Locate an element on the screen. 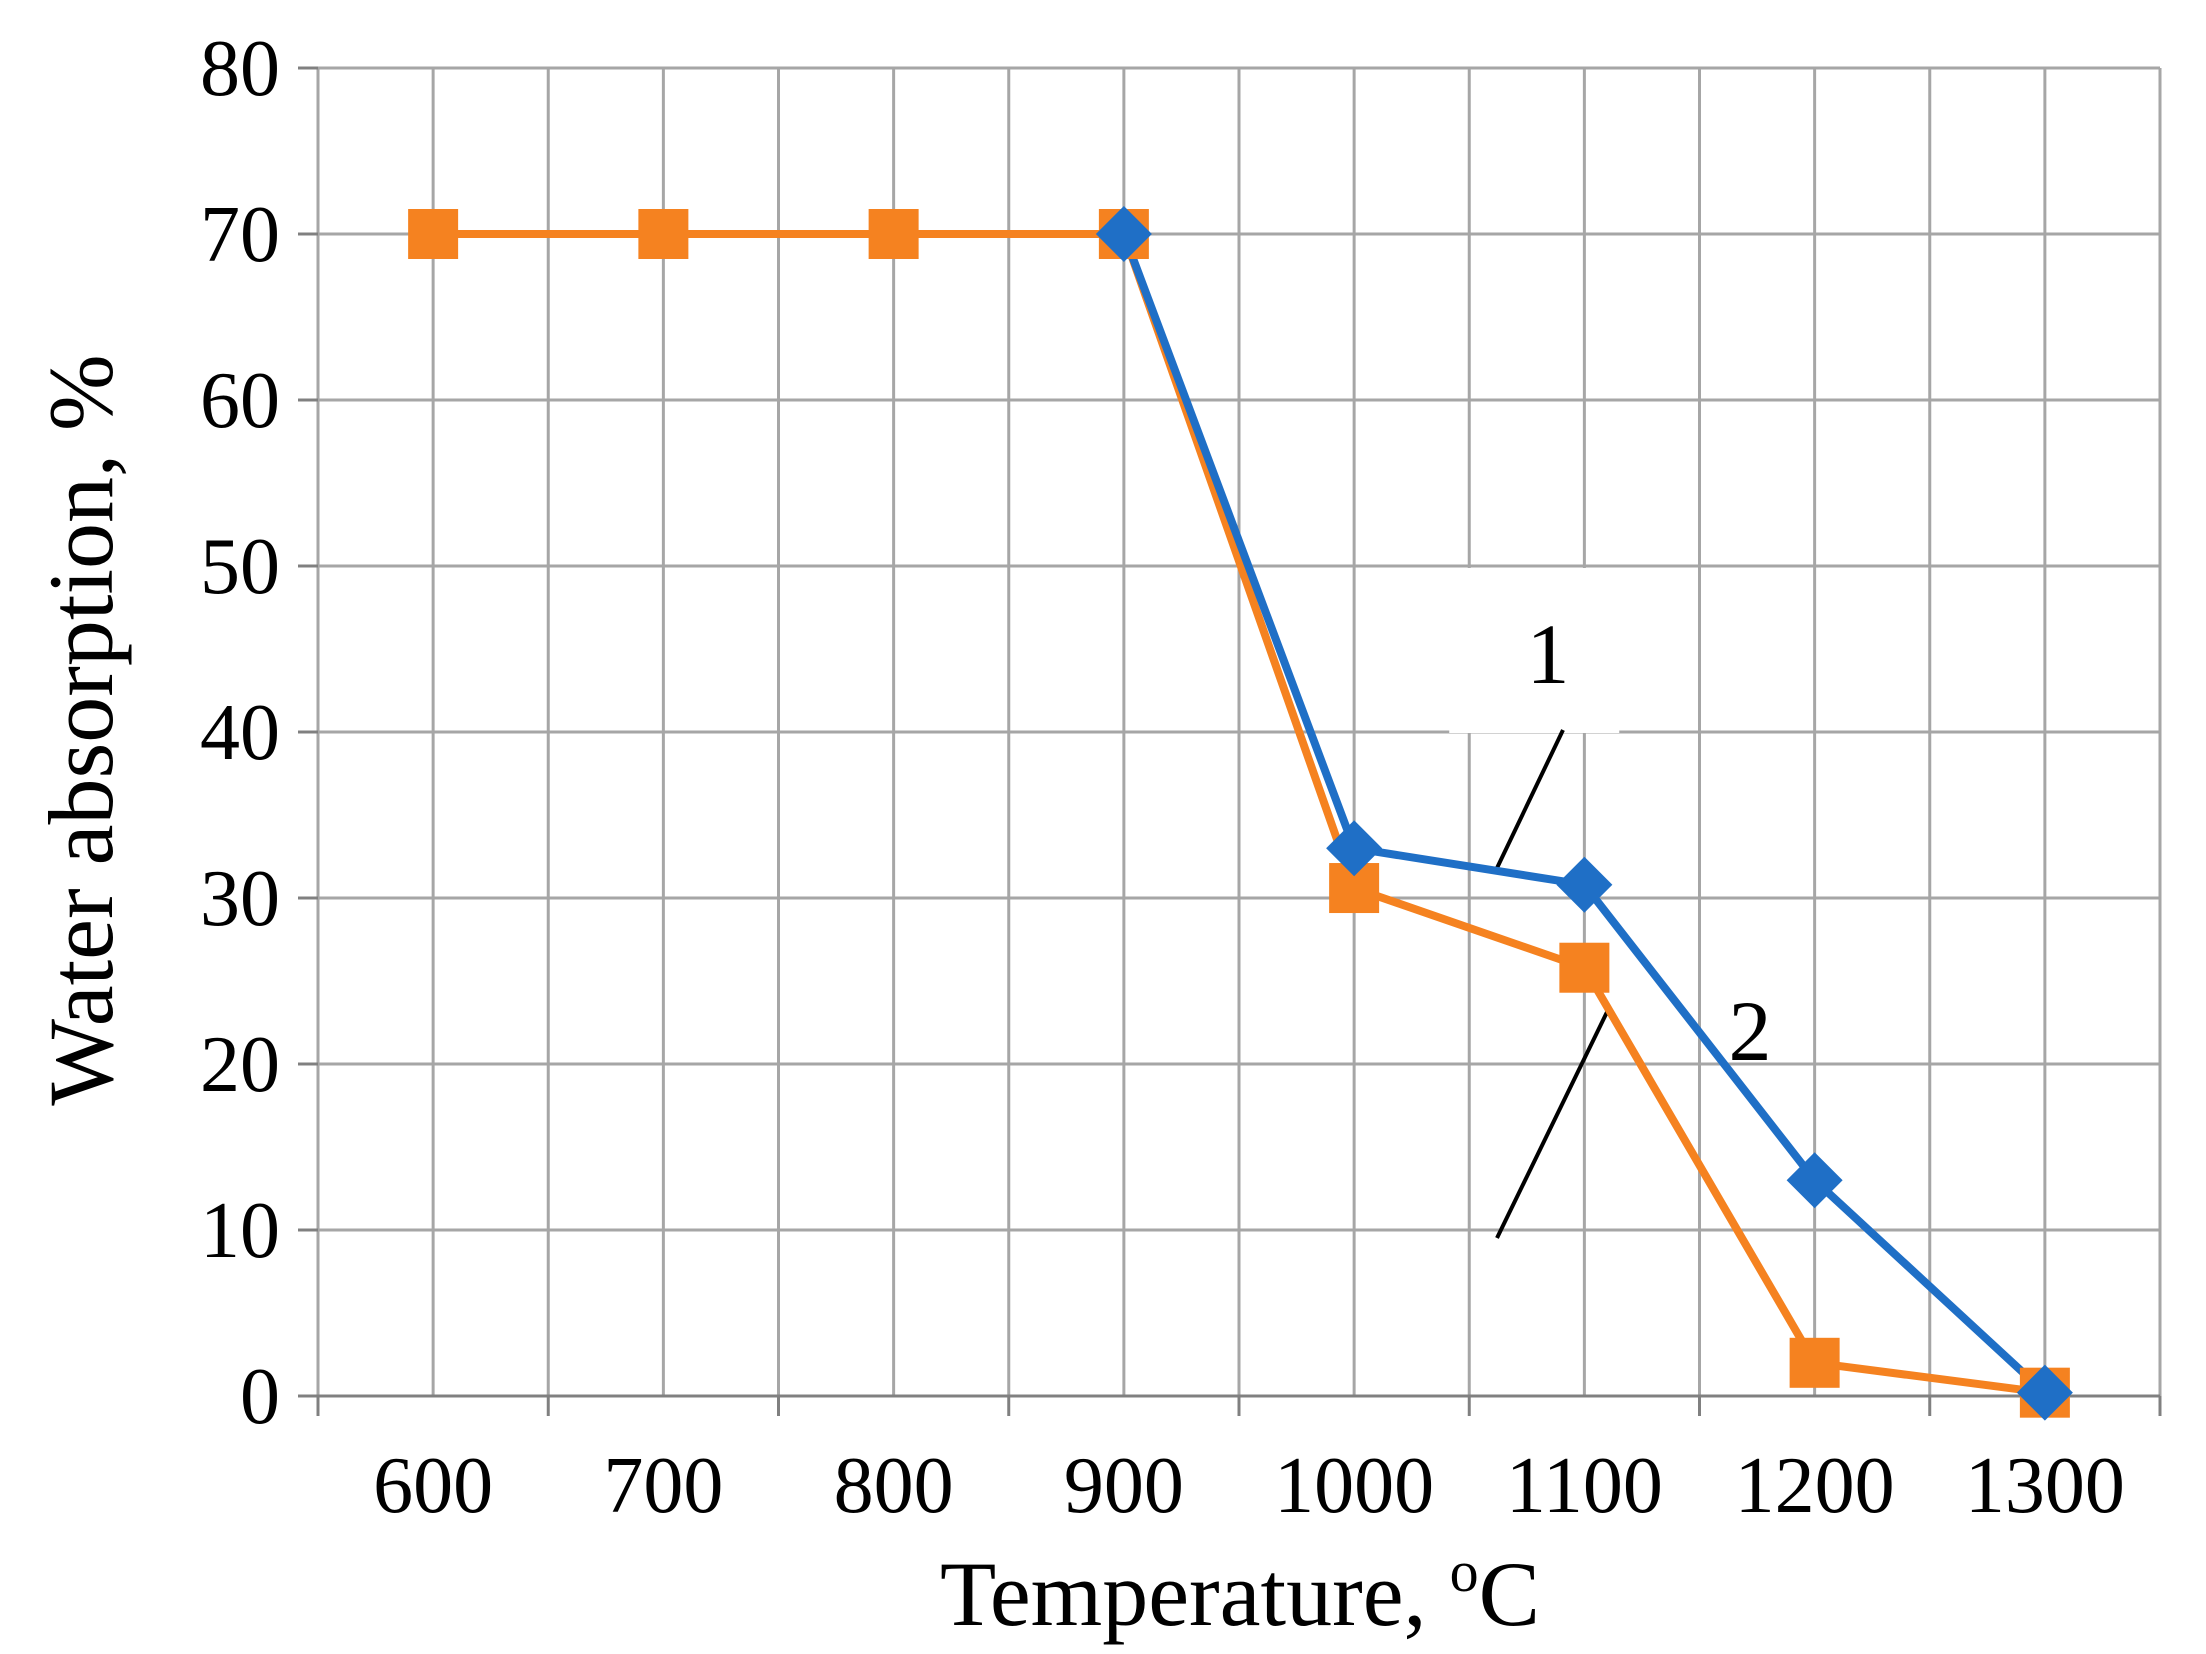 The image size is (2206, 1654). annotation-1-backdrop is located at coordinates (1534, 650).